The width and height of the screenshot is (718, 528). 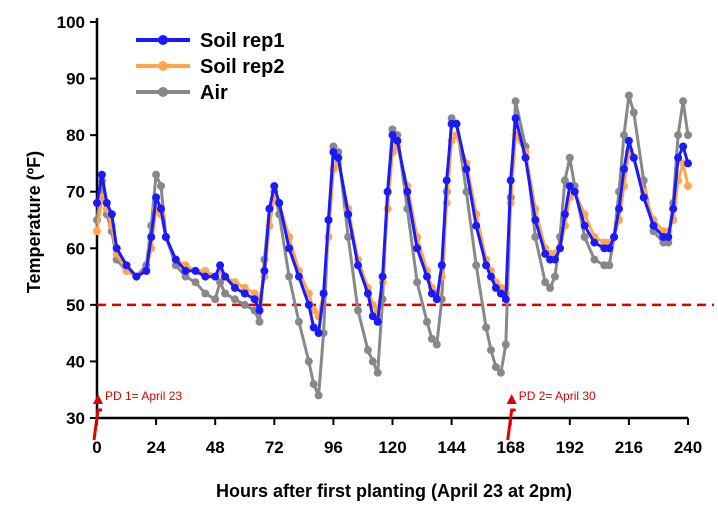 I want to click on legend-label: Air, so click(x=214, y=93).